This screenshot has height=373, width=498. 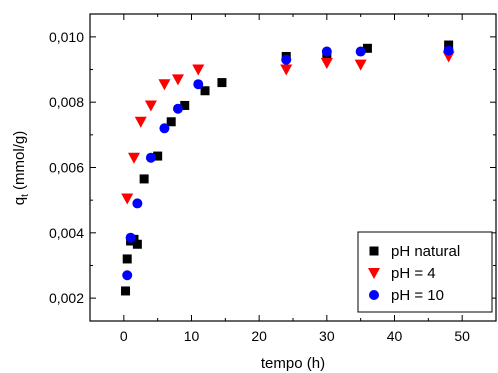 I want to click on legend-label-ph-10: pH = 10, so click(x=417, y=295).